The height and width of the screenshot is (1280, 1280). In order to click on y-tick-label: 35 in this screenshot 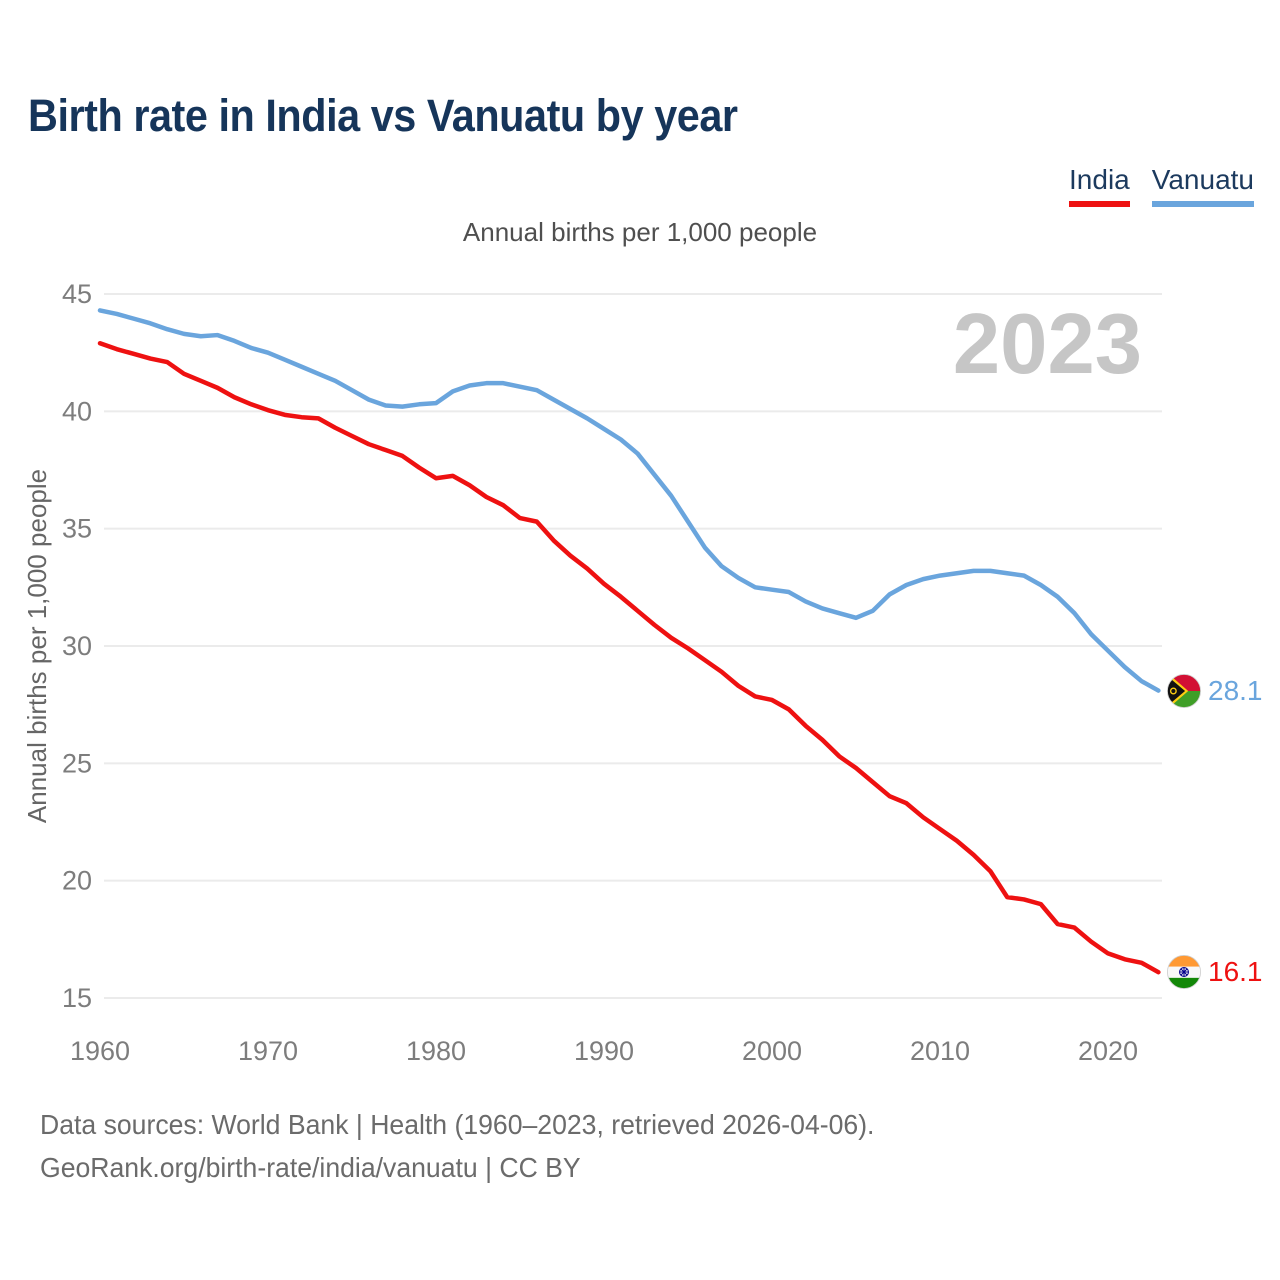, I will do `click(77, 529)`.